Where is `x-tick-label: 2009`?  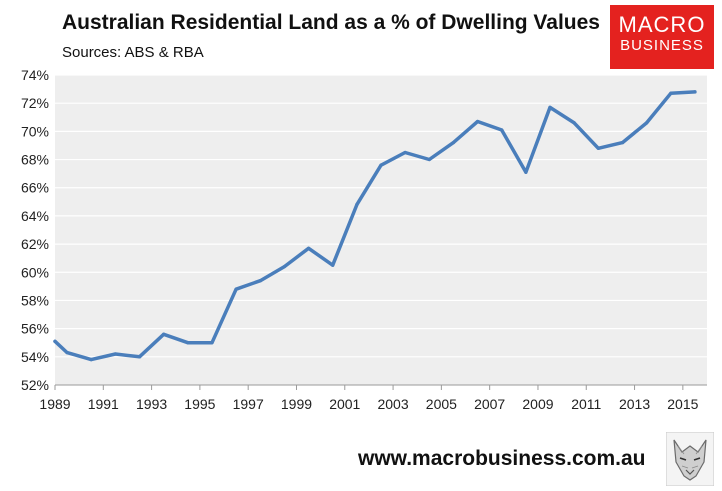
x-tick-label: 2009 is located at coordinates (537, 404).